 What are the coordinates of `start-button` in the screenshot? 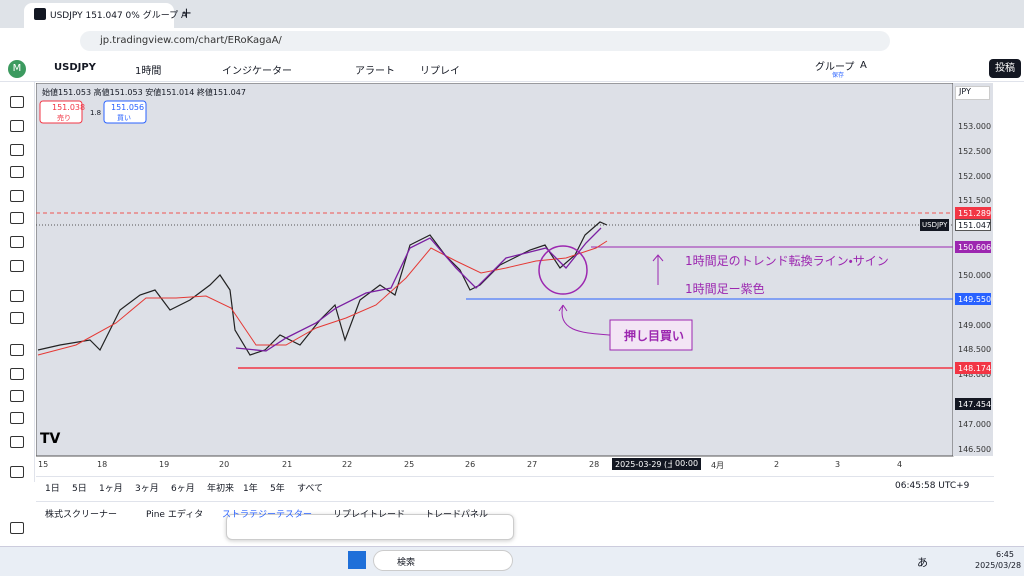 It's located at (357, 560).